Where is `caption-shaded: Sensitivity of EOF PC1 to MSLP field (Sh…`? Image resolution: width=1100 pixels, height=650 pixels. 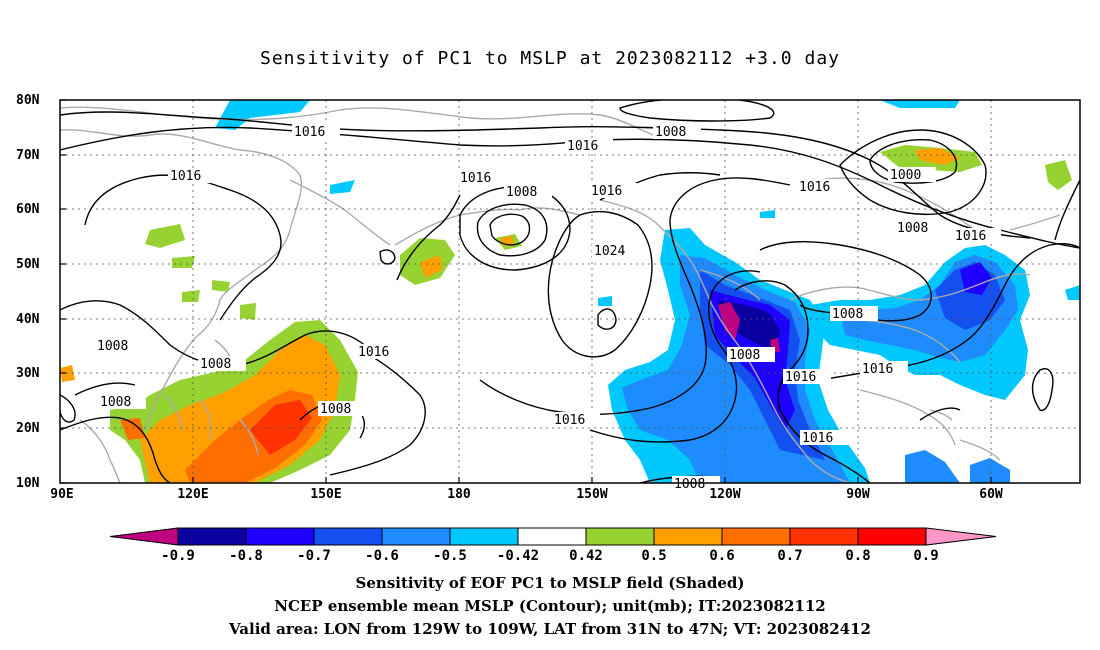
caption-shaded: Sensitivity of EOF PC1 to MSLP field (Sh… is located at coordinates (550, 583).